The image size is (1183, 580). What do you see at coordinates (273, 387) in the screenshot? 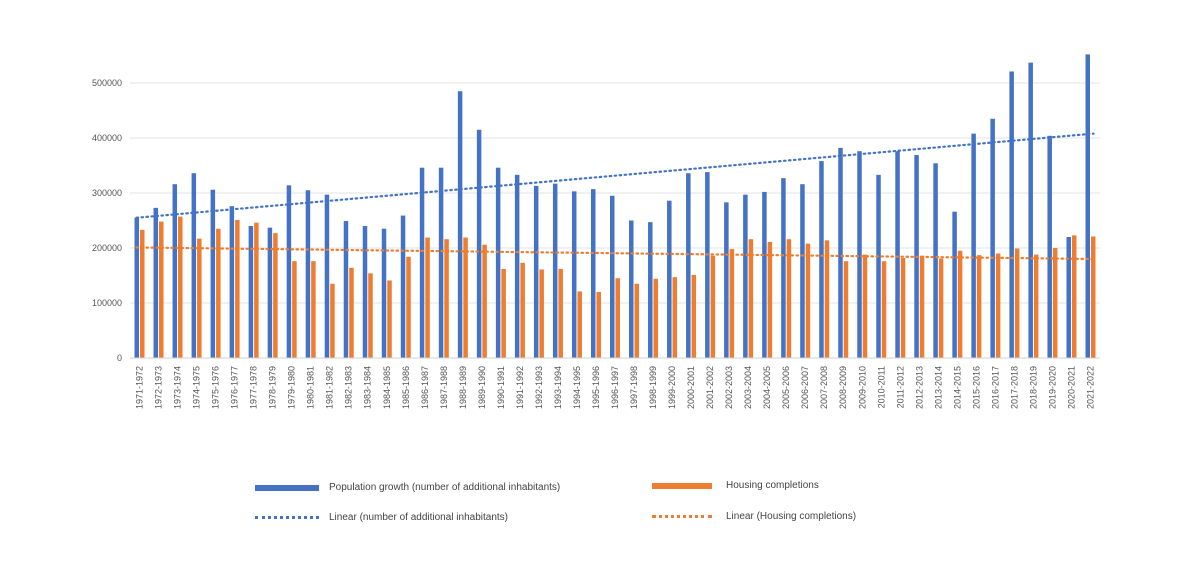
I see `x-tick-label: 1978-1979` at bounding box center [273, 387].